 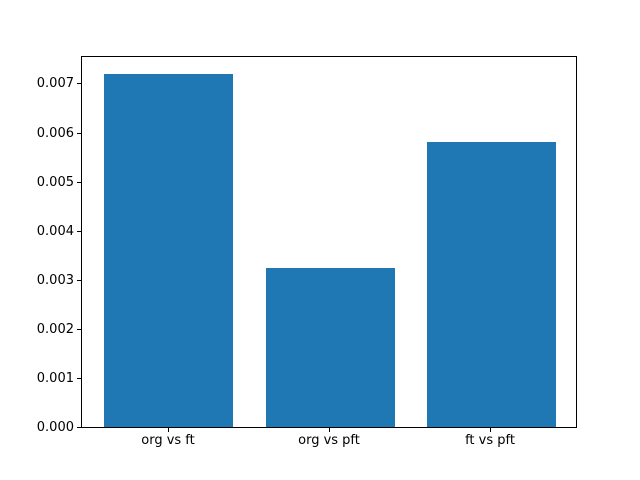 I want to click on y-tick-label: 0.001, so click(x=55, y=378).